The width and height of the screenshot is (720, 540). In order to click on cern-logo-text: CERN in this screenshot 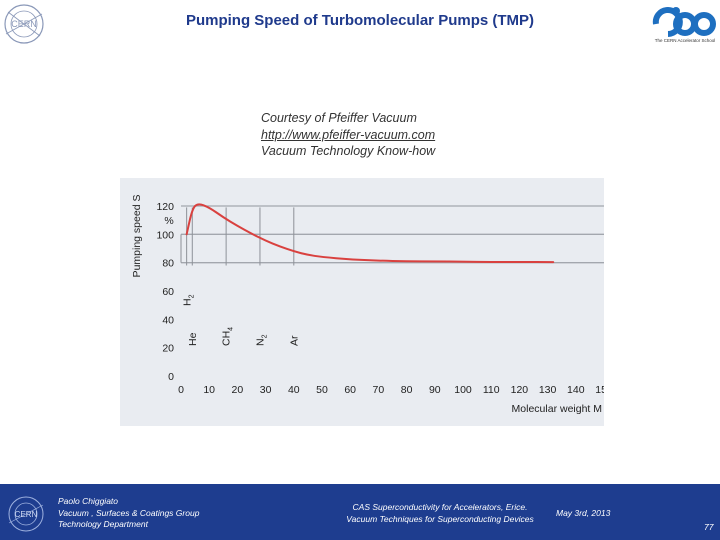, I will do `click(24, 24)`.